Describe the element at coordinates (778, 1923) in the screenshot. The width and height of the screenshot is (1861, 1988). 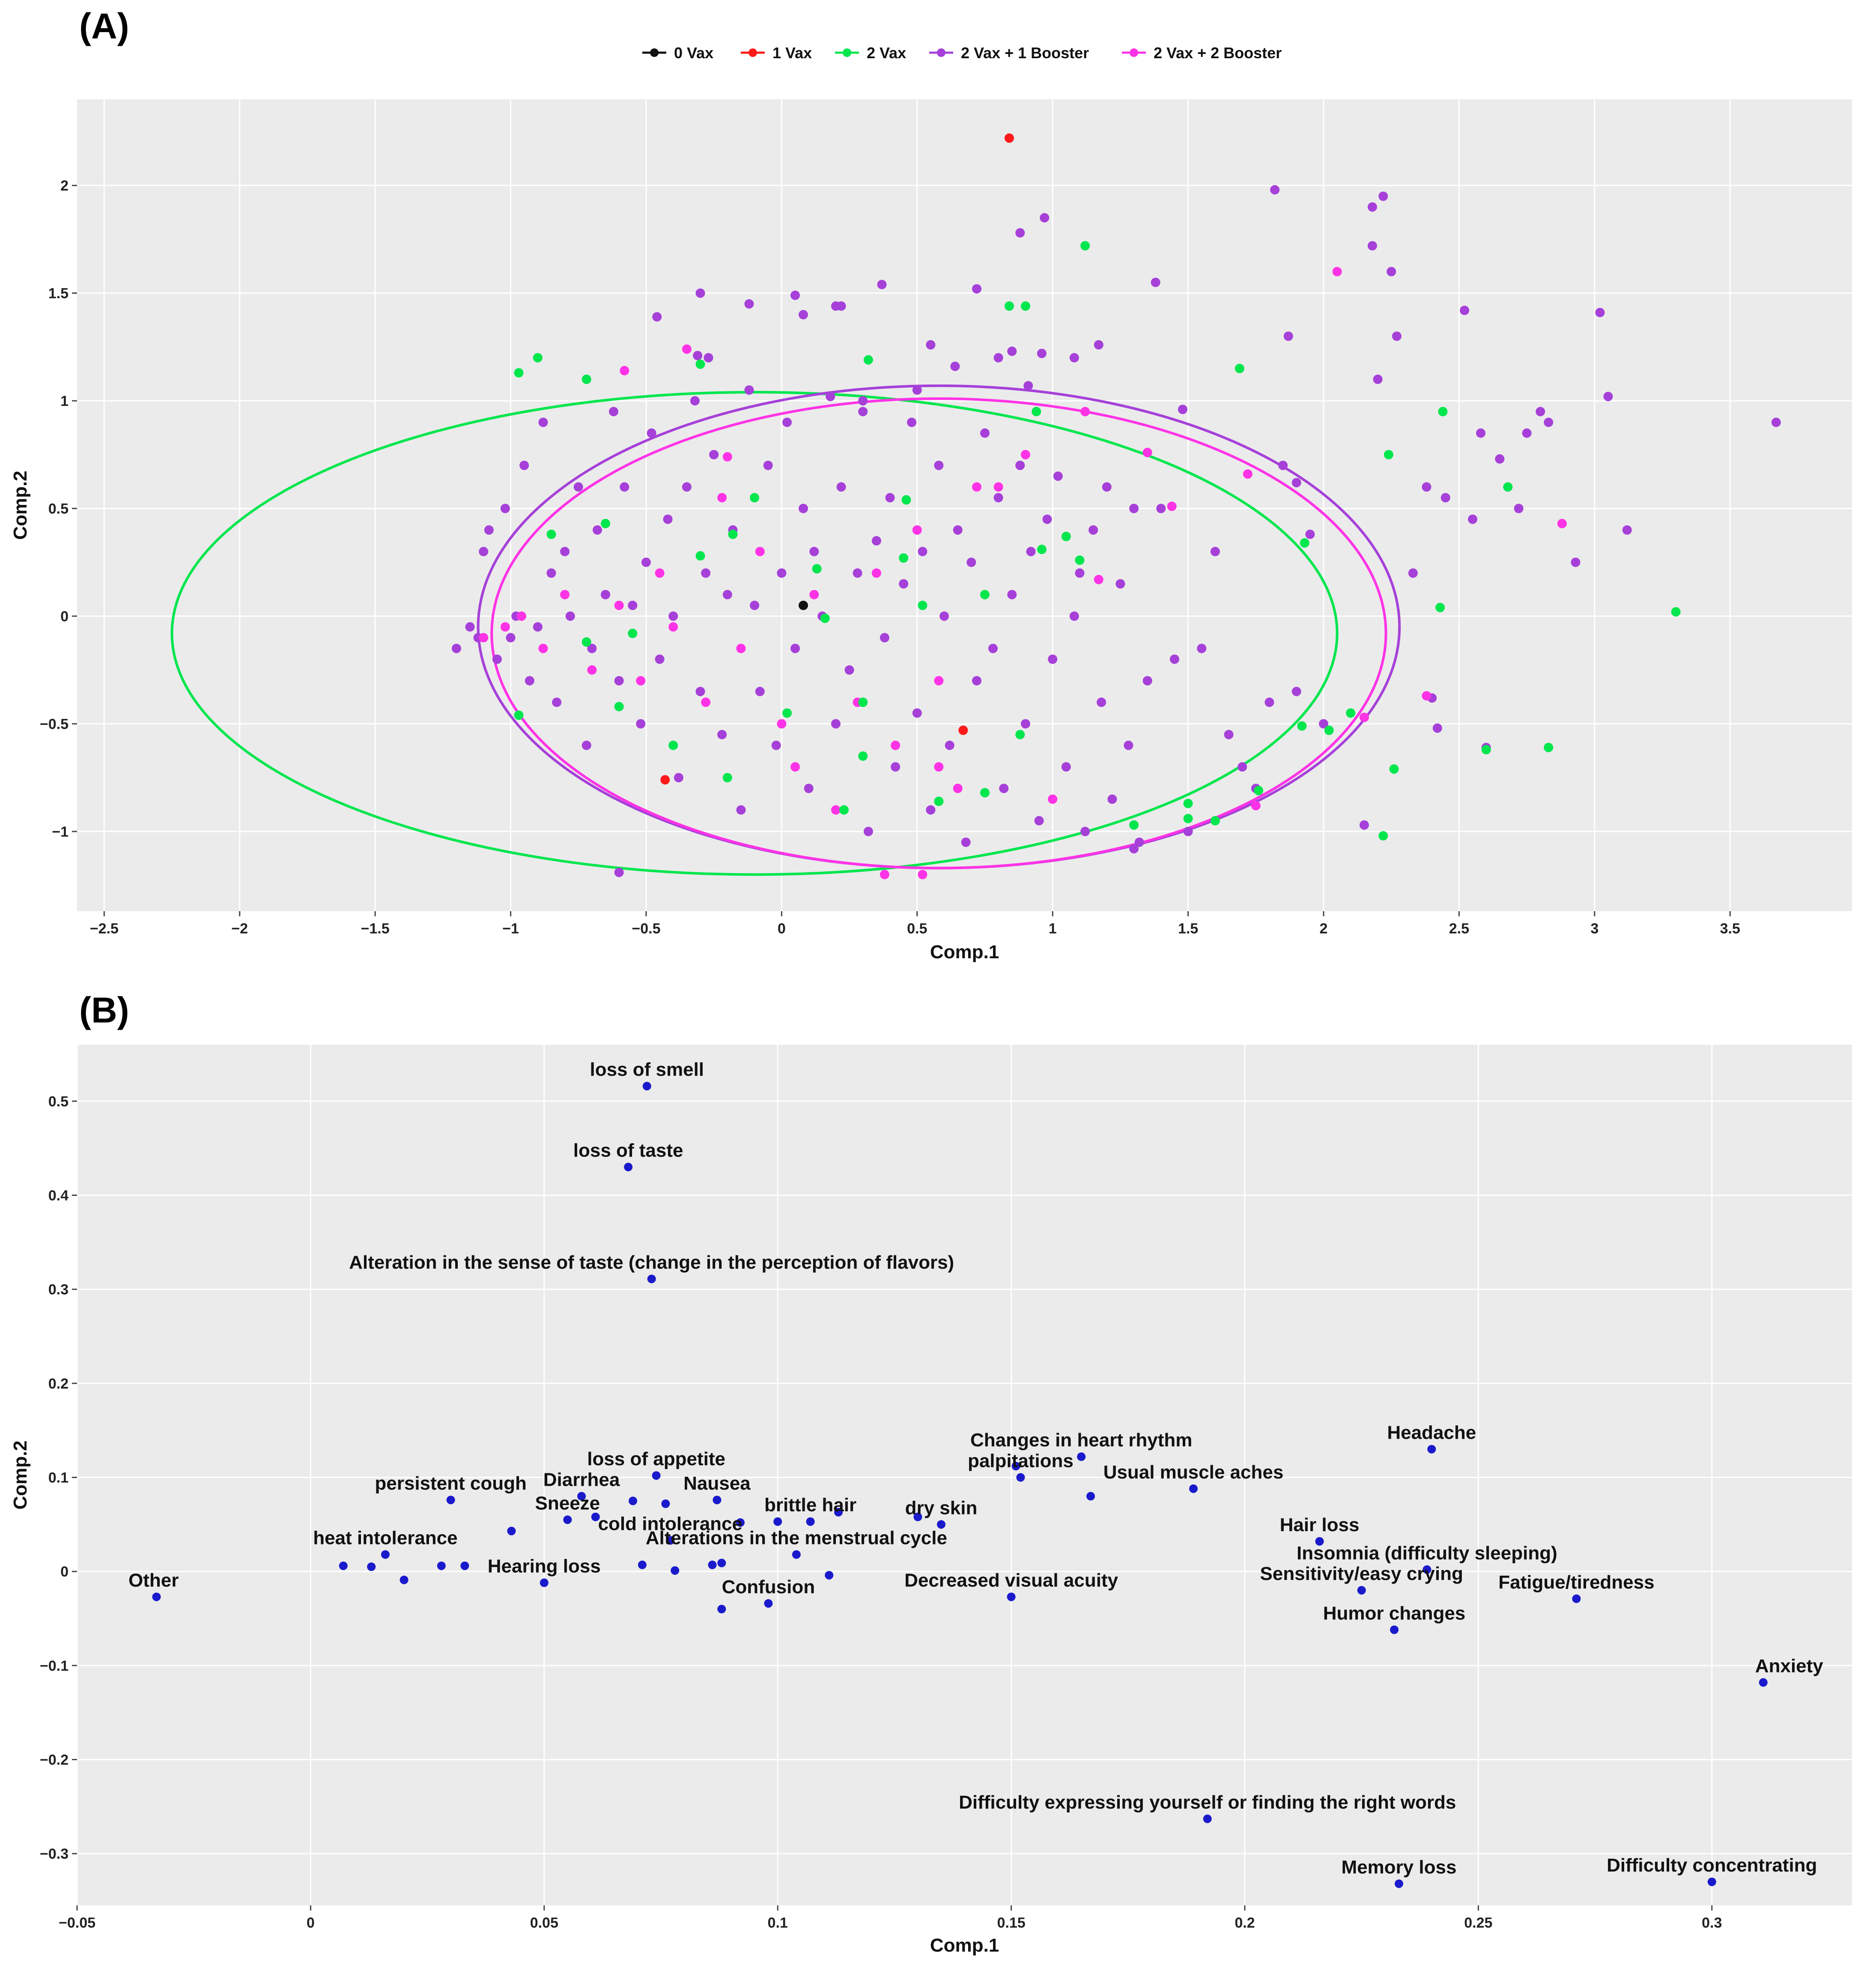
I see `x-tick-label: 0.1` at that location.